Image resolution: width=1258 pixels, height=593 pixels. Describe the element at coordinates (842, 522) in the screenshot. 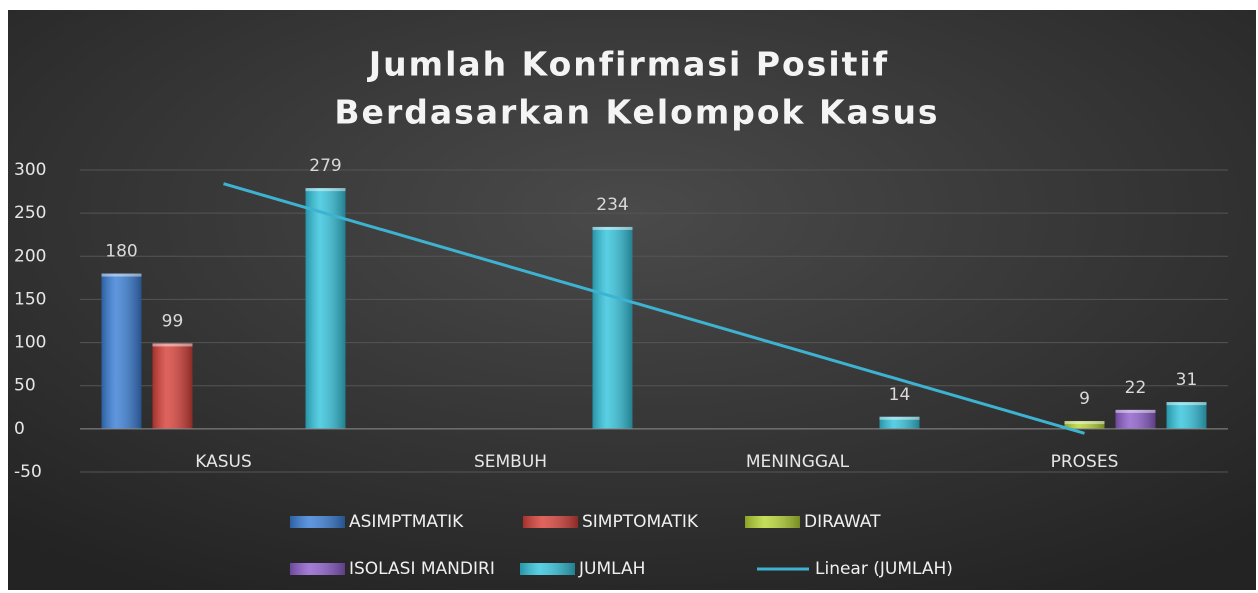

I see `legend-label: DIRAWAT` at that location.